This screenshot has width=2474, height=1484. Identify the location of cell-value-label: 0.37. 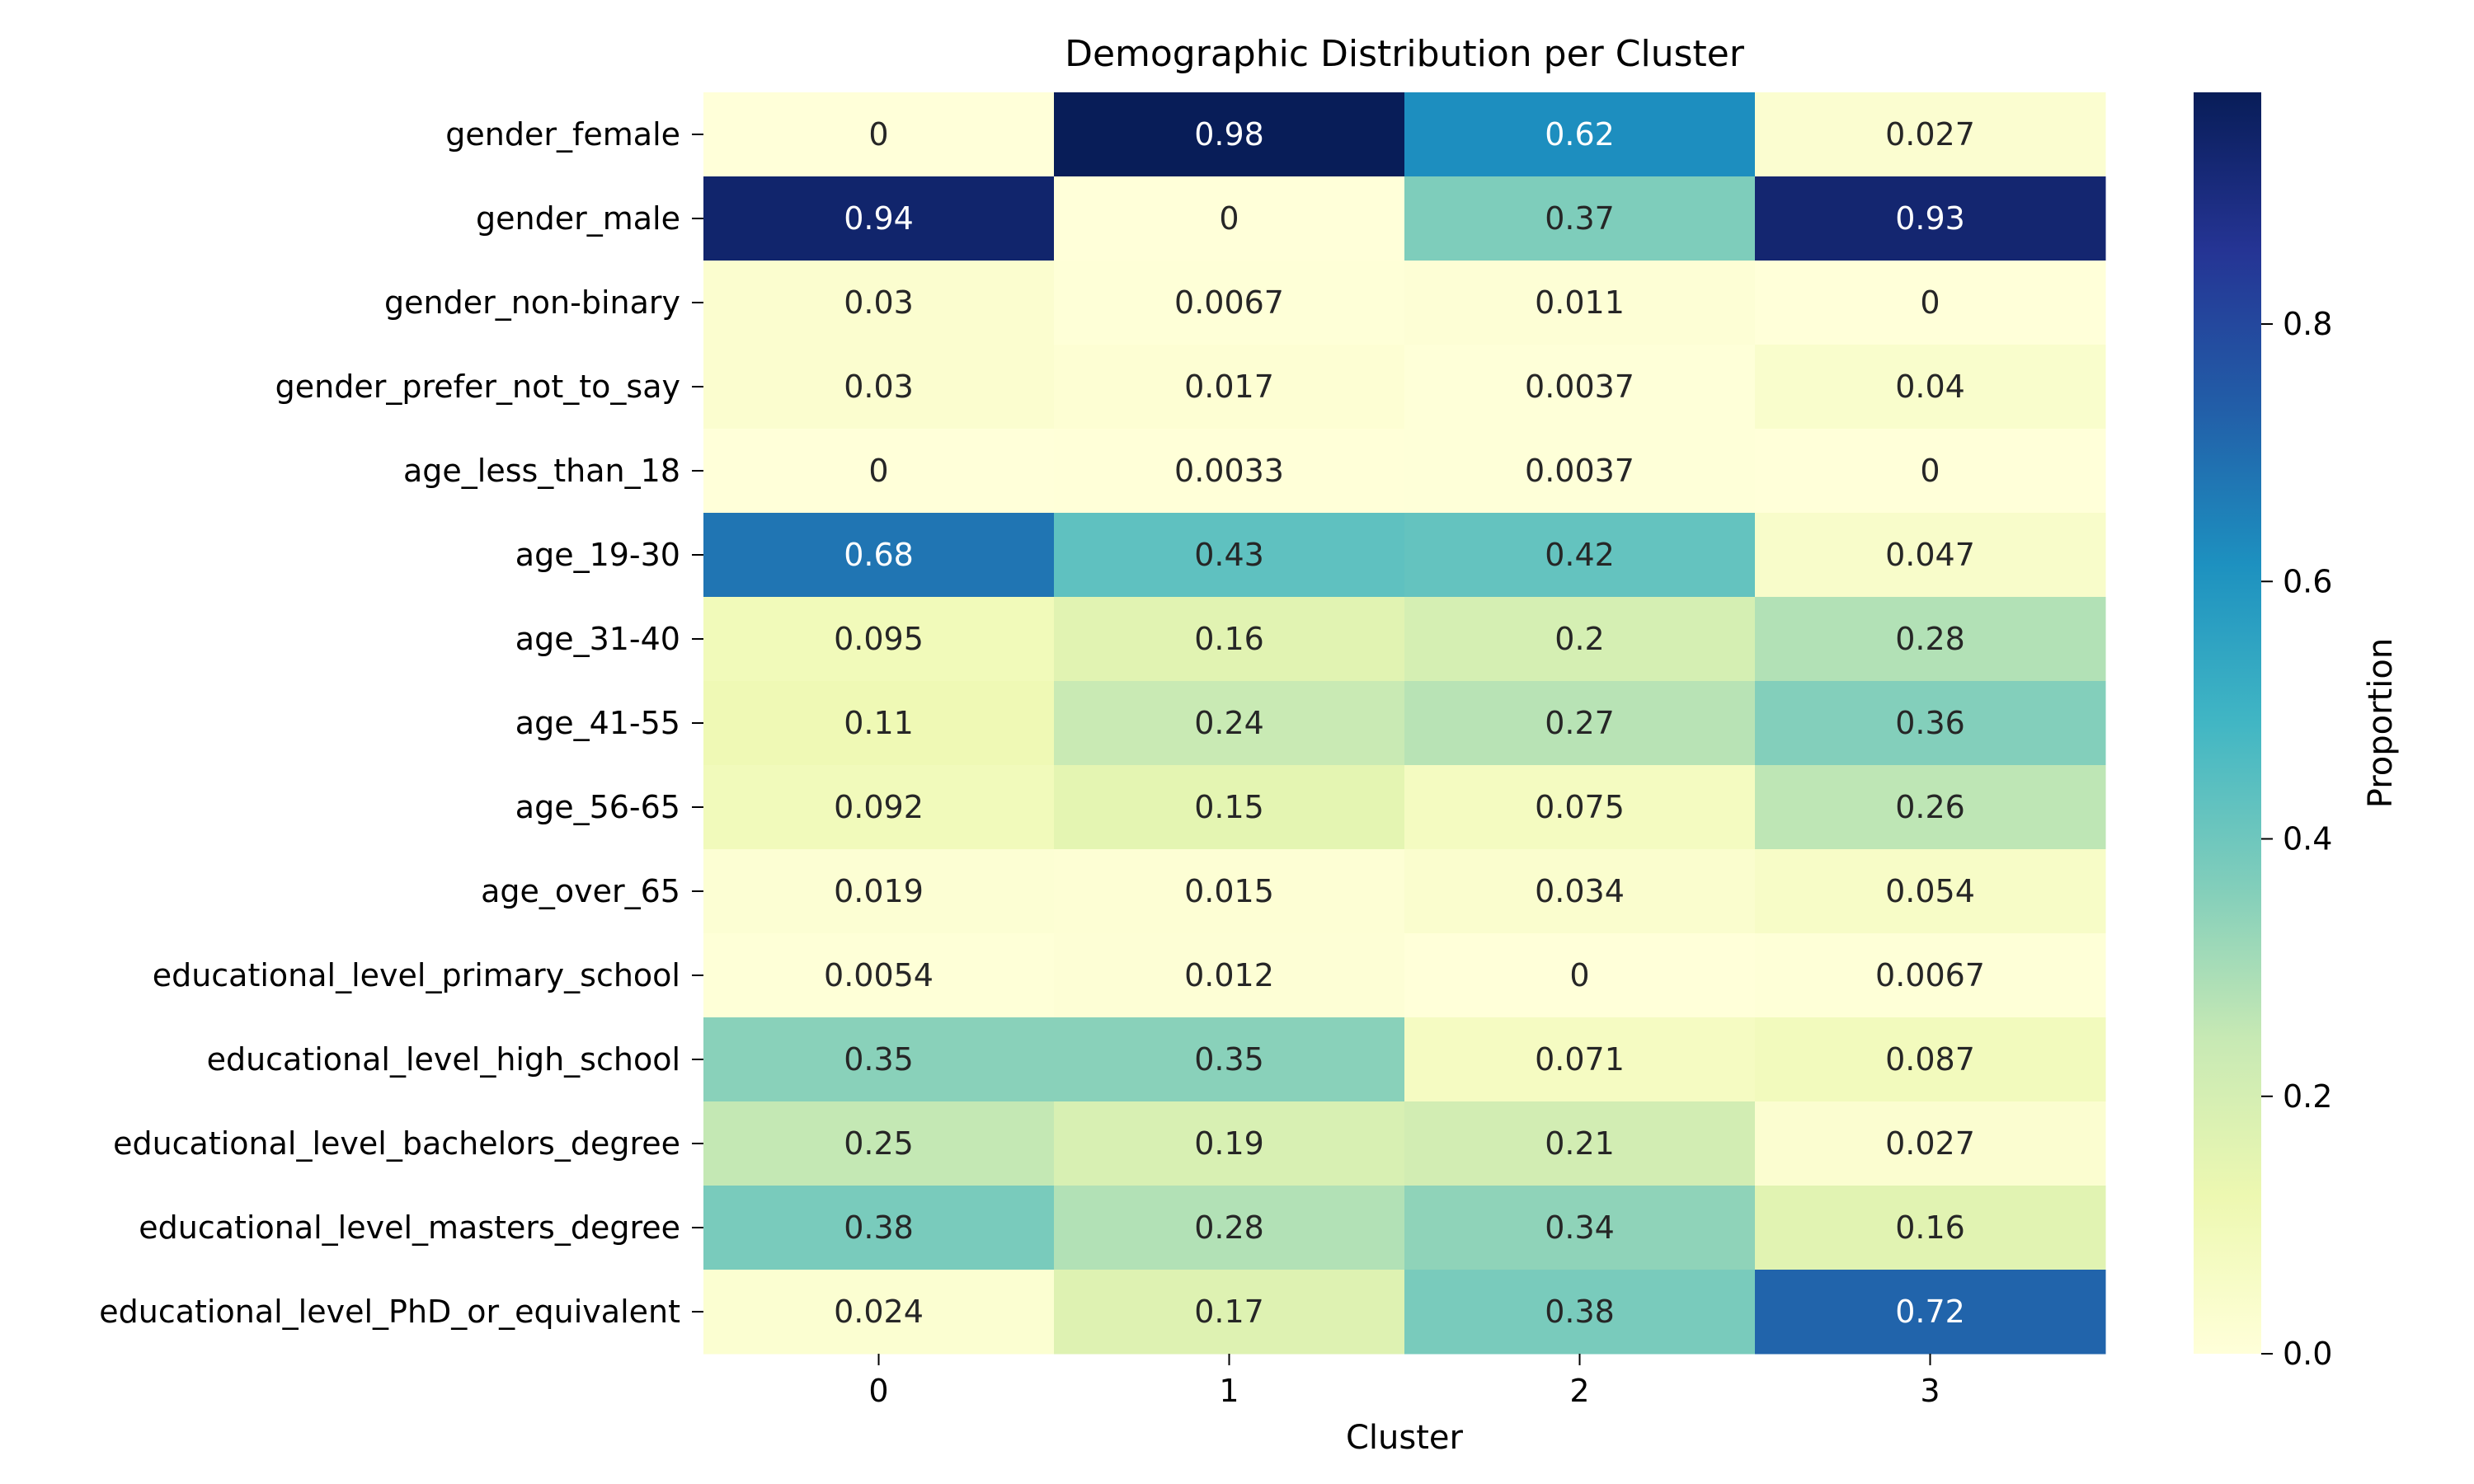
(1580, 219).